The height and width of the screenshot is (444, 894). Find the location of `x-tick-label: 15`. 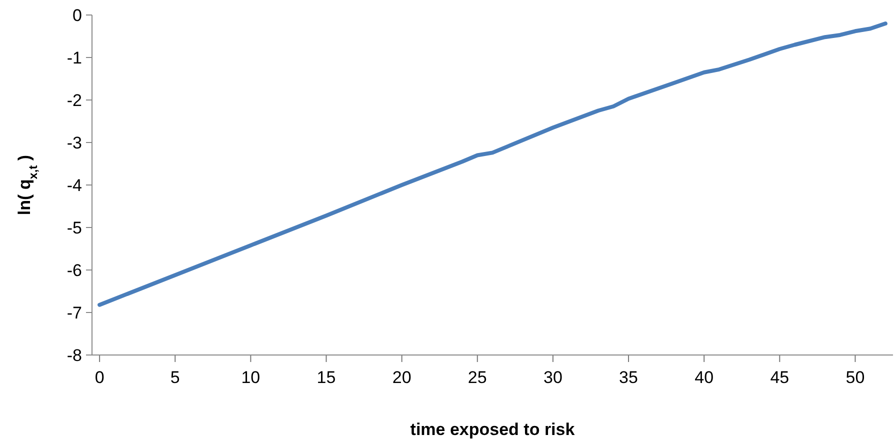

x-tick-label: 15 is located at coordinates (326, 377).